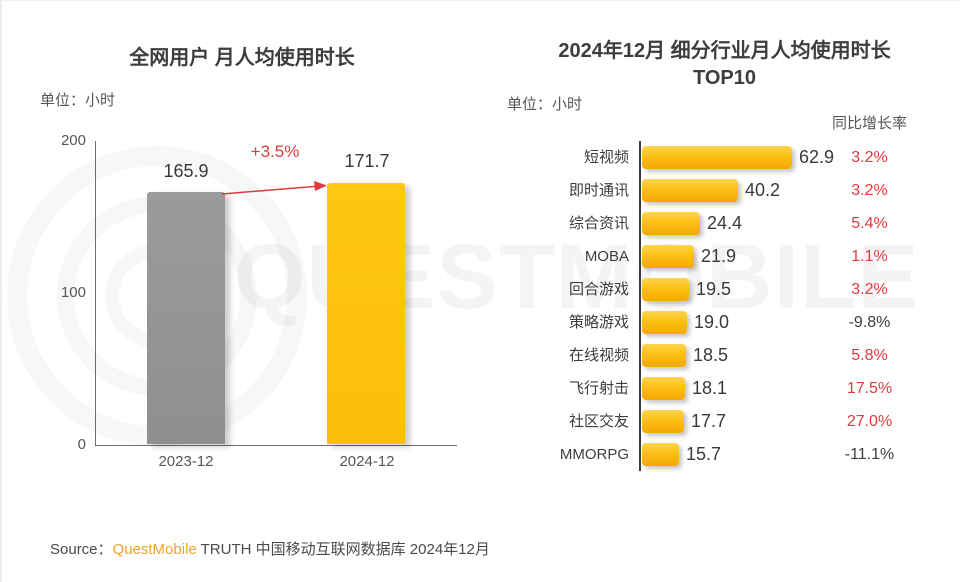 This screenshot has height=582, width=960. What do you see at coordinates (709, 421) in the screenshot?
I see `category-value: 17.7` at bounding box center [709, 421].